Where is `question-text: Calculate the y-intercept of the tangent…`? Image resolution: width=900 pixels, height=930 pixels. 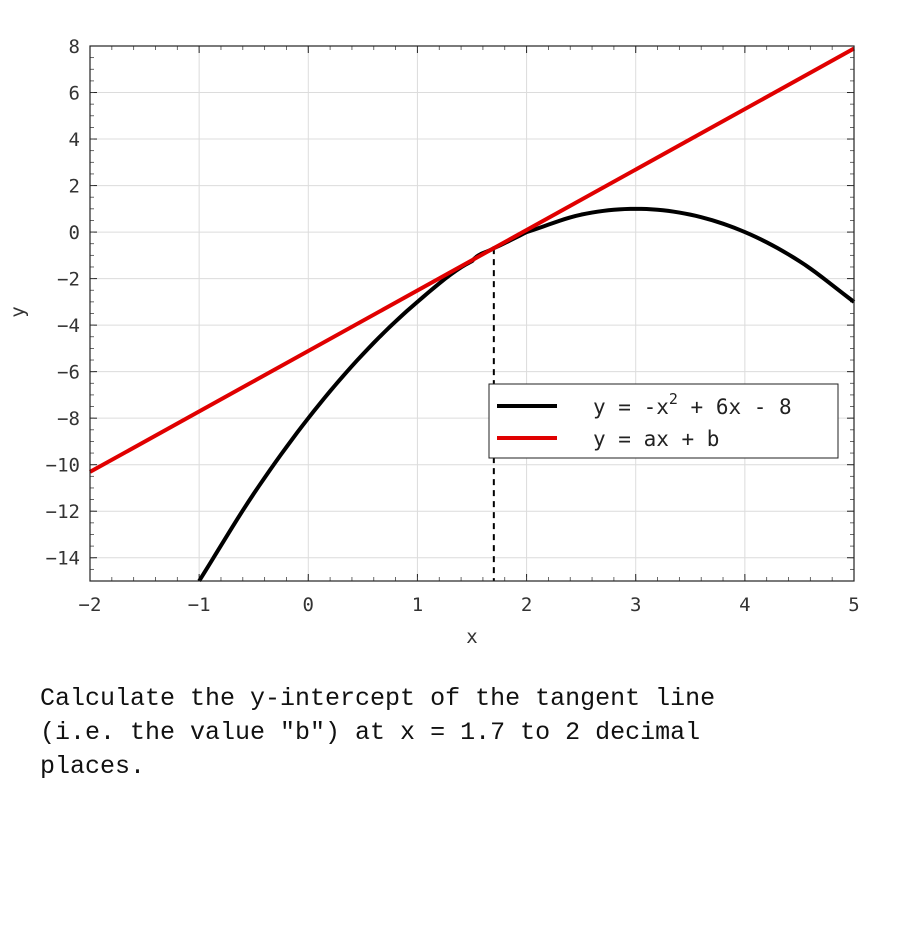
question-text: Calculate the y-intercept of the tangent… is located at coordinates (378, 732).